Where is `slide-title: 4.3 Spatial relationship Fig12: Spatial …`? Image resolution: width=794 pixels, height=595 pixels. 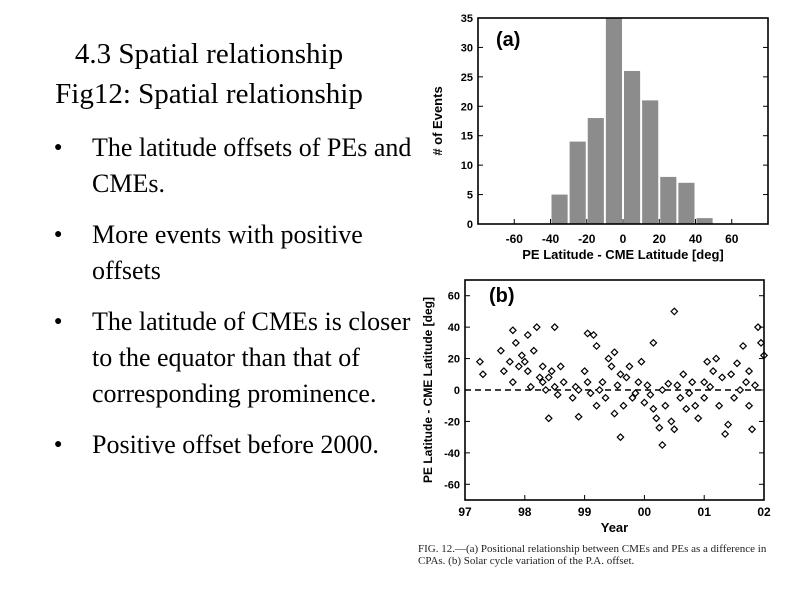 slide-title: 4.3 Spatial relationship Fig12: Spatial … is located at coordinates (209, 74).